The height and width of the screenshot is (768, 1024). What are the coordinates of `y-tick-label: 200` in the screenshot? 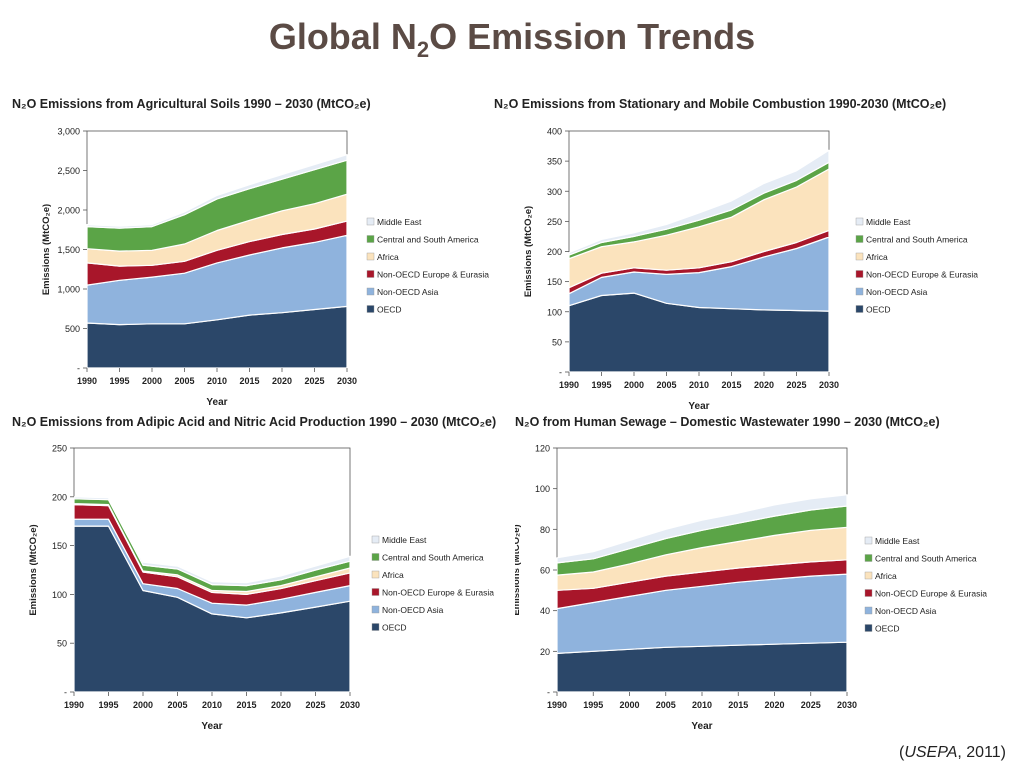 It's located at (554, 252).